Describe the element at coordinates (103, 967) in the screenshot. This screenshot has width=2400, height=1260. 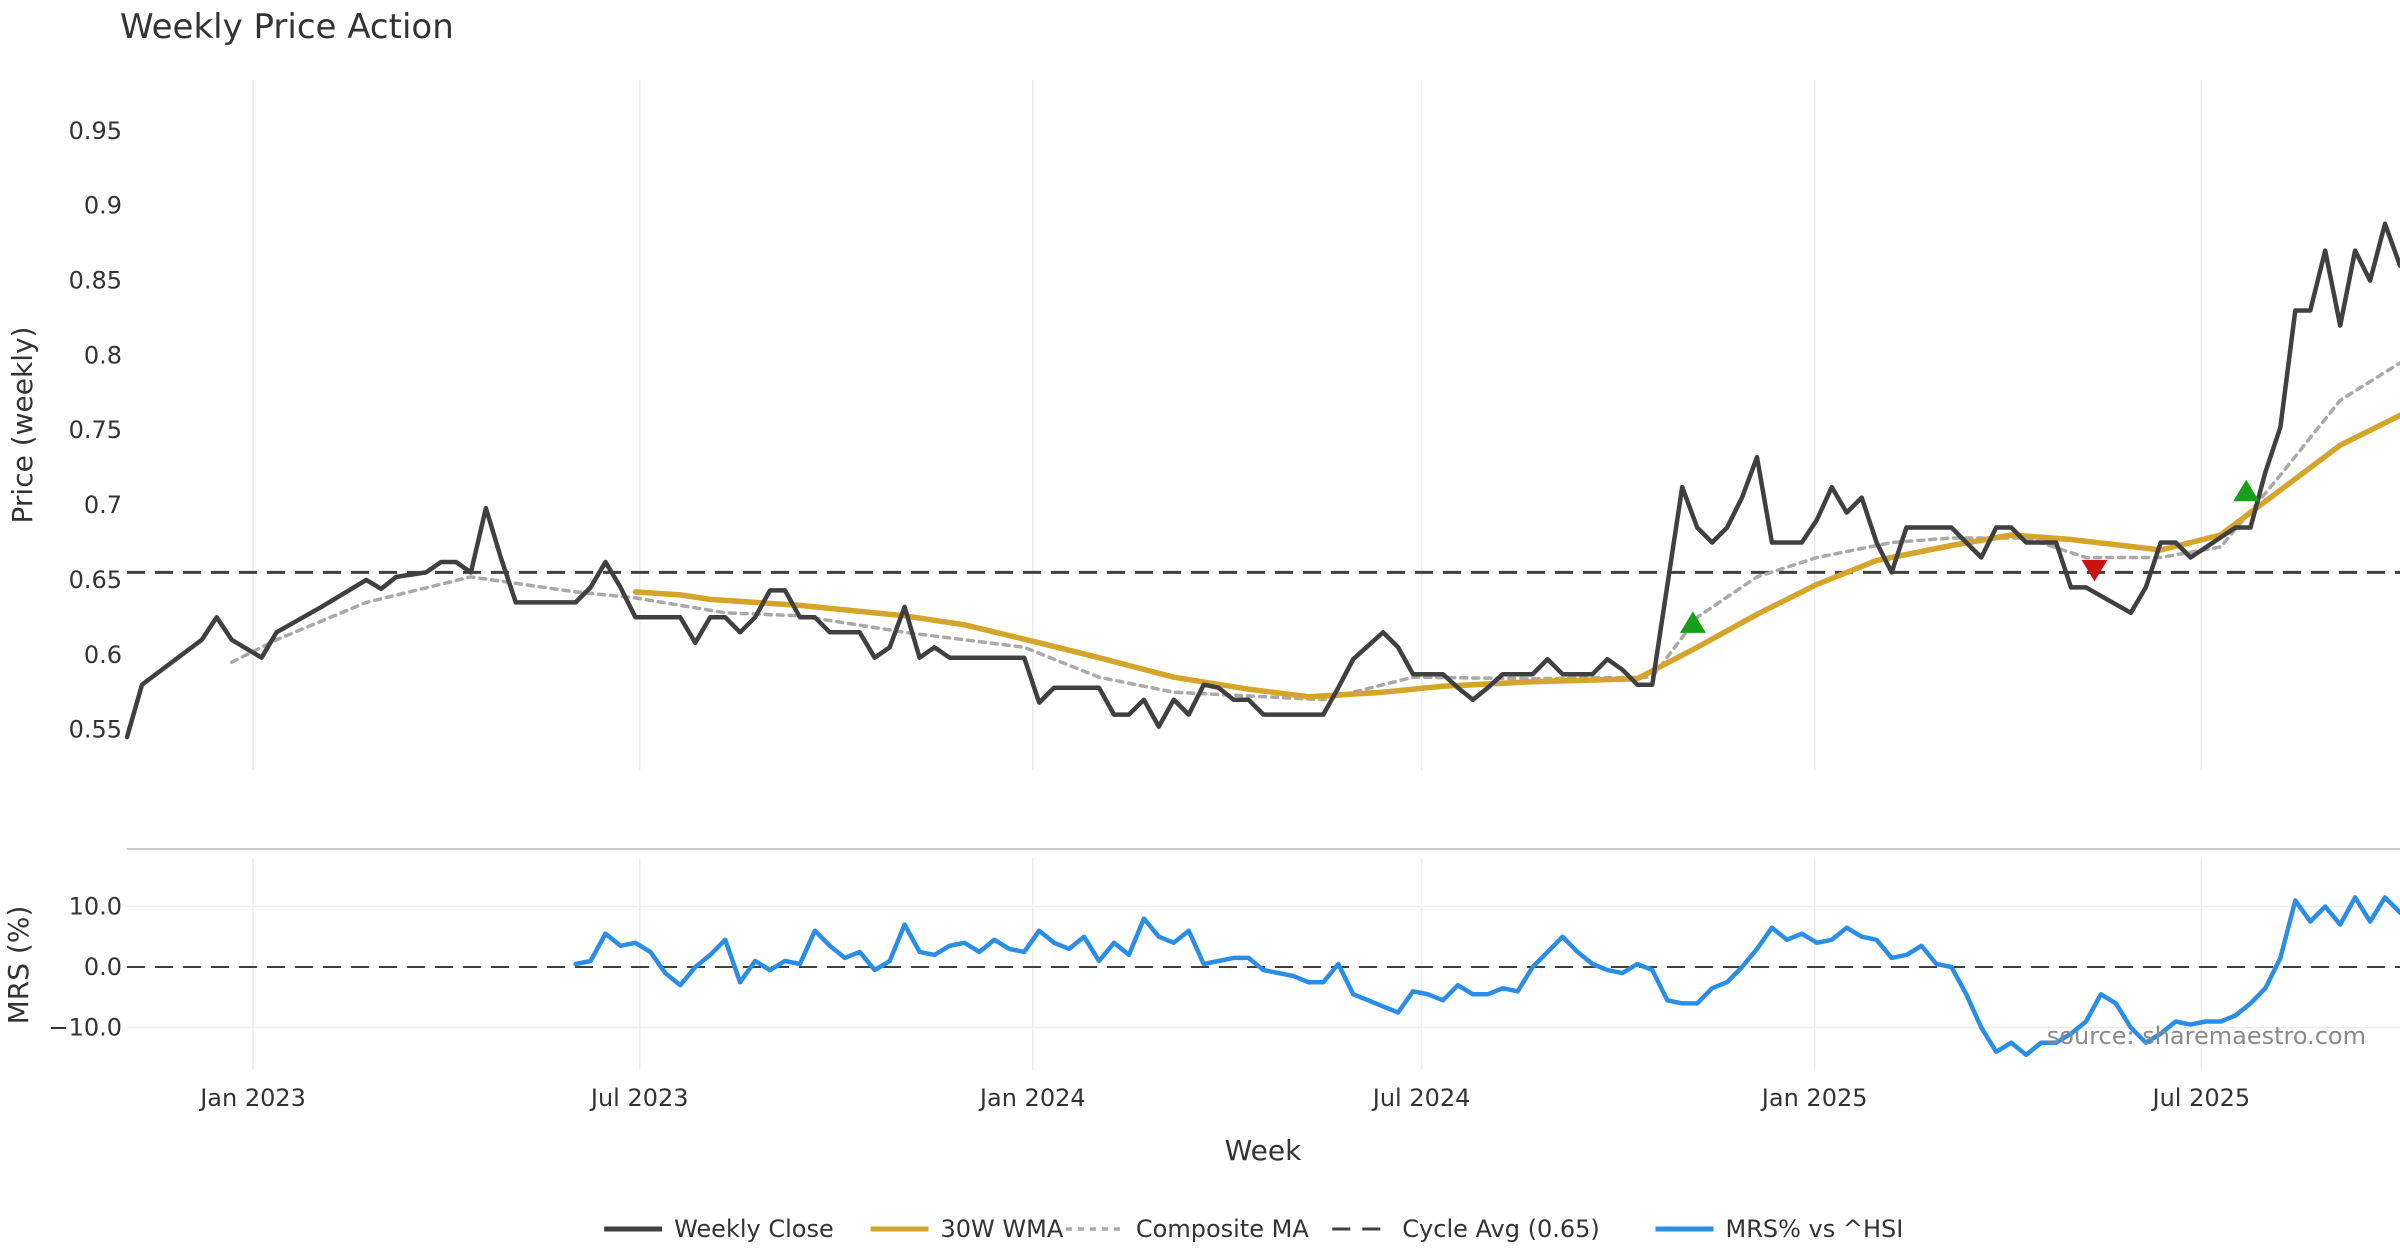
I see `mrs-y-tick-label: 0.0` at that location.